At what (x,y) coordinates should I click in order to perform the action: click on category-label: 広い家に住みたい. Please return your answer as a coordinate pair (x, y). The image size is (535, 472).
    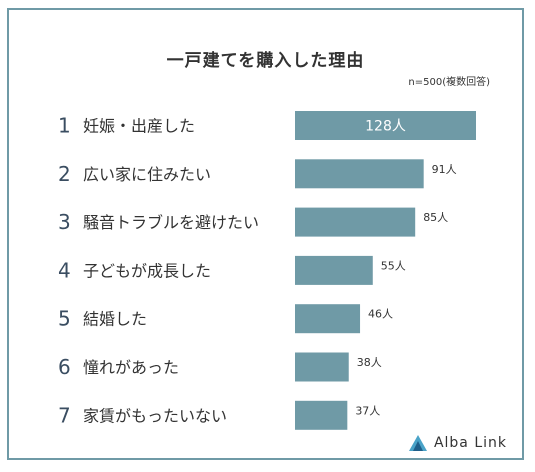
    Looking at the image, I should click on (147, 174).